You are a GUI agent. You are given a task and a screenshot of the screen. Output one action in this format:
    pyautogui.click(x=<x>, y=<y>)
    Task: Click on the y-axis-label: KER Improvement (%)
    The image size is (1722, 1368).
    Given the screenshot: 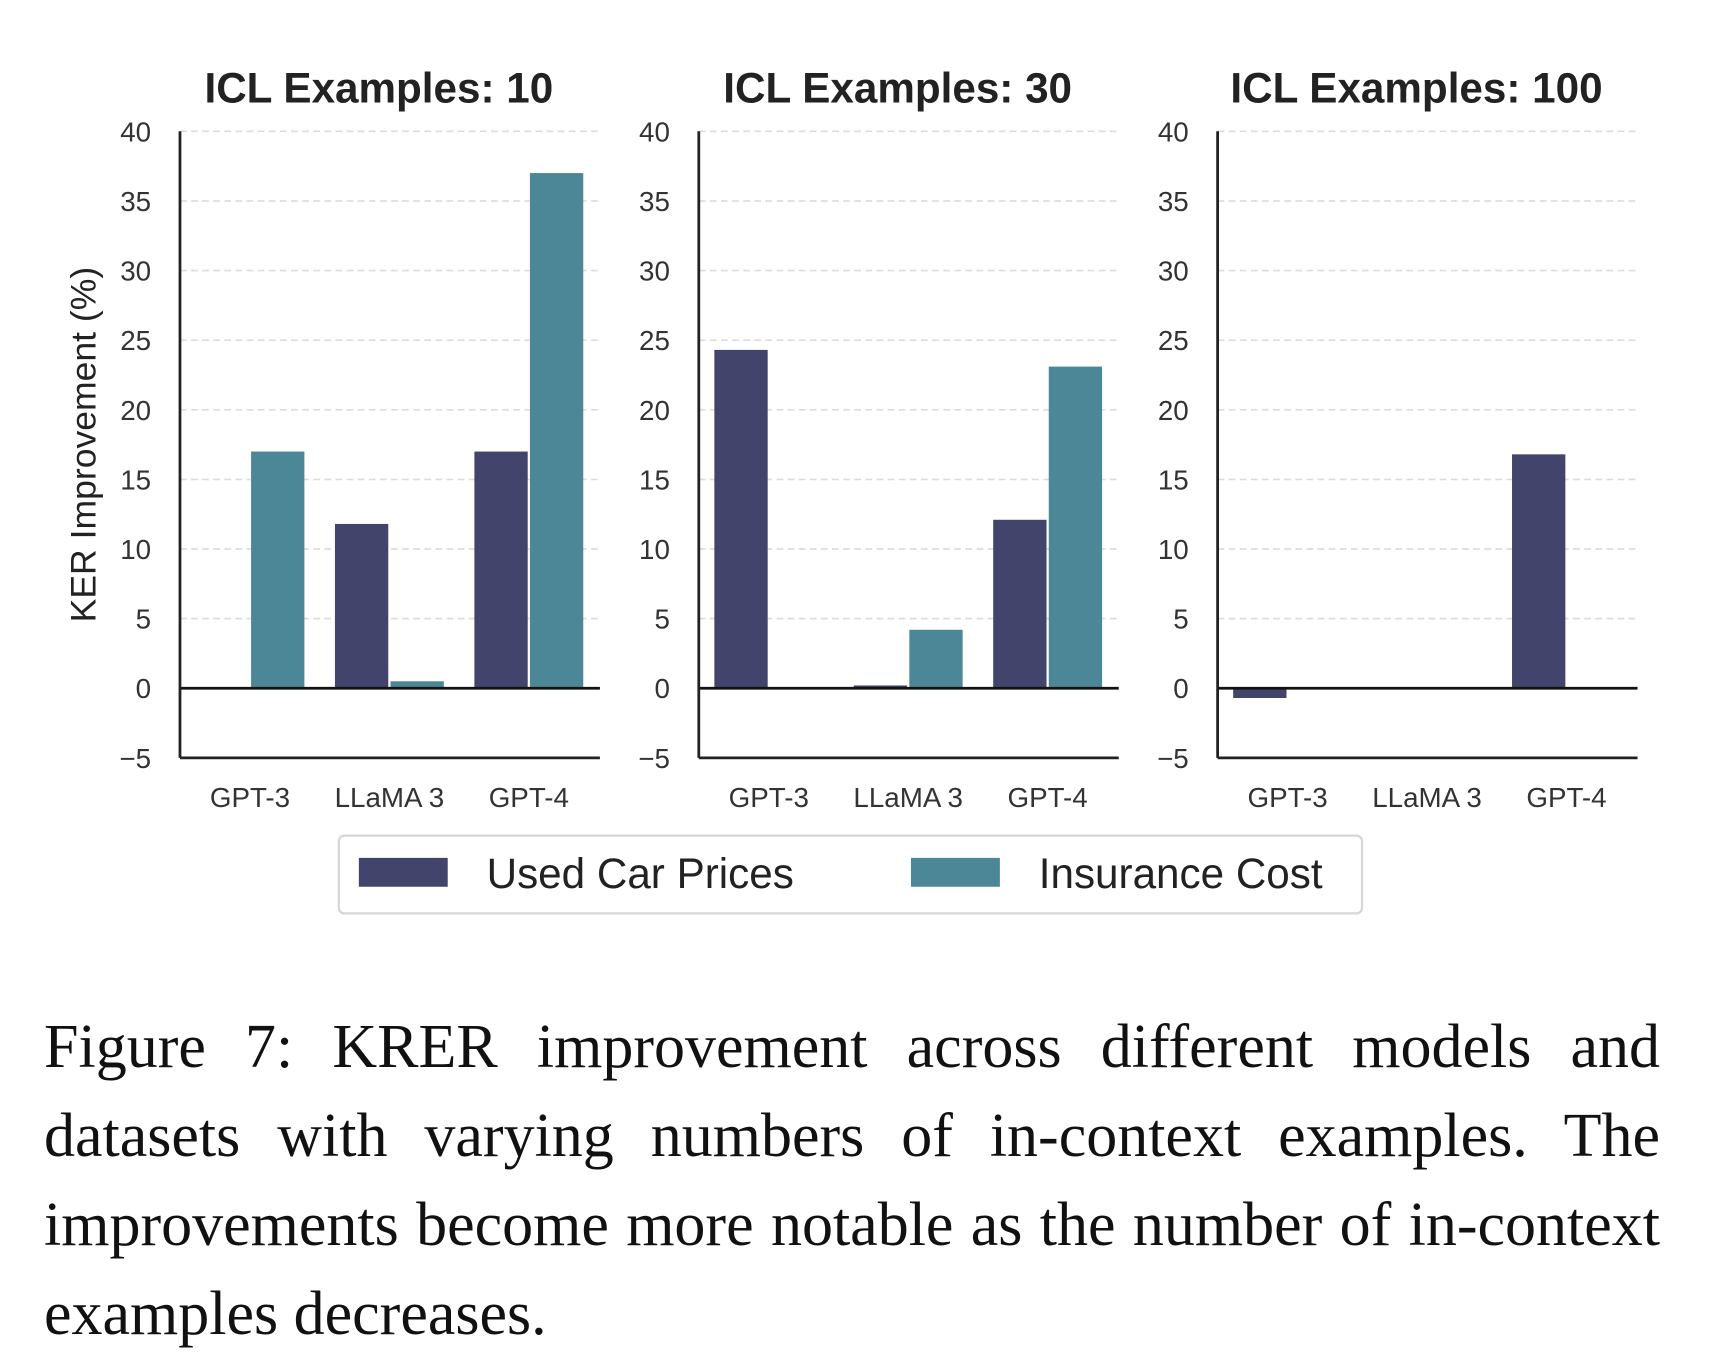 What is the action you would take?
    pyautogui.click(x=84, y=445)
    